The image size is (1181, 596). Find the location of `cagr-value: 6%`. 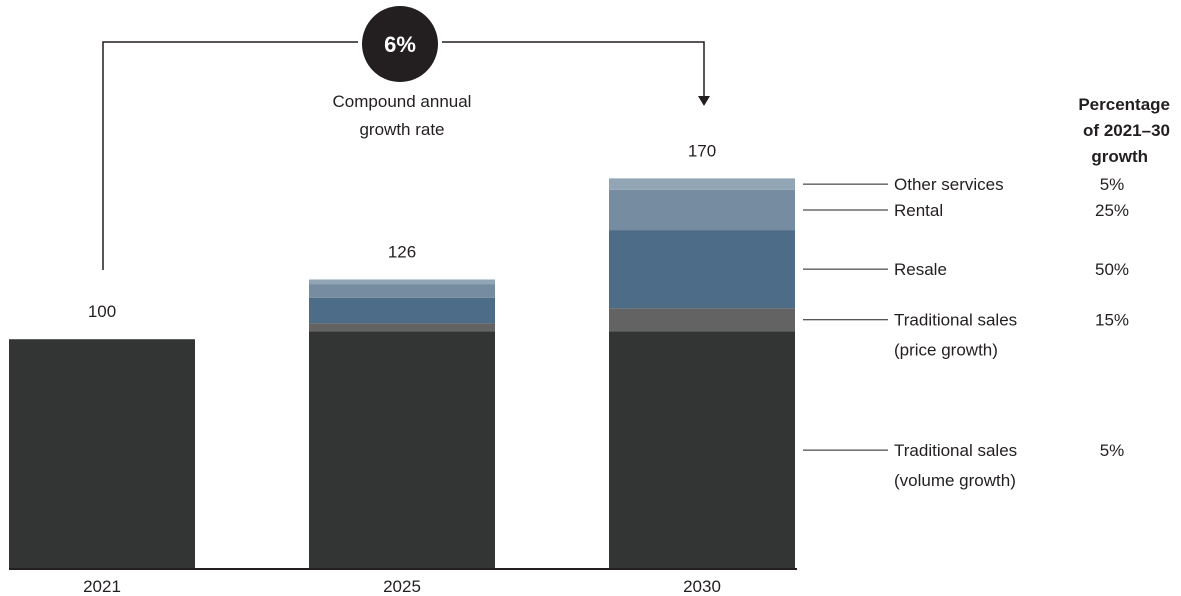

cagr-value: 6% is located at coordinates (400, 44).